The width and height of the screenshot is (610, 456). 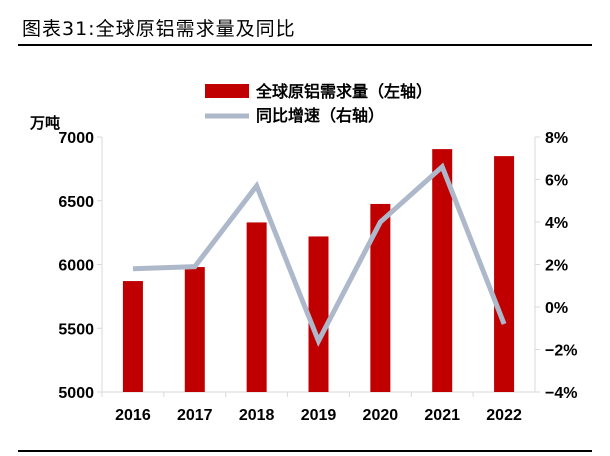 I want to click on legend-bar-label: 全球原铝需求量（左轴）, so click(x=343, y=91).